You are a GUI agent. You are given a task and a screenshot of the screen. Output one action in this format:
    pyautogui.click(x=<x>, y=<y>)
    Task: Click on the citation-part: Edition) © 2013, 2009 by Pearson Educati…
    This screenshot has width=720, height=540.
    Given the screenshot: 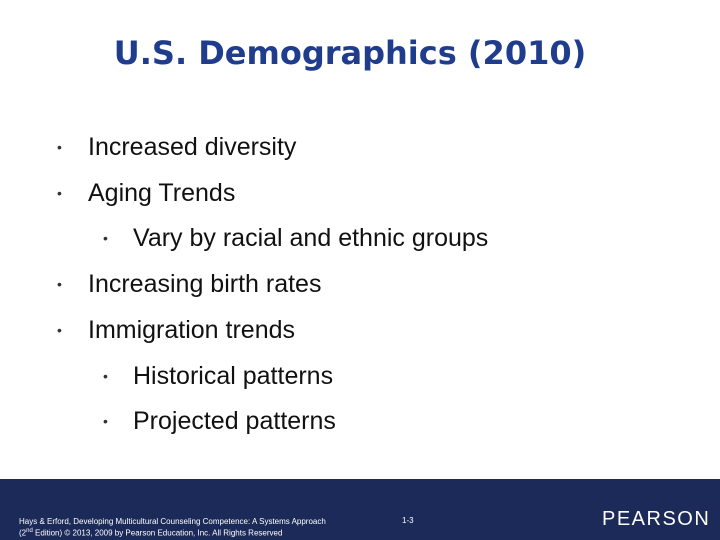 What is the action you would take?
    pyautogui.click(x=157, y=533)
    